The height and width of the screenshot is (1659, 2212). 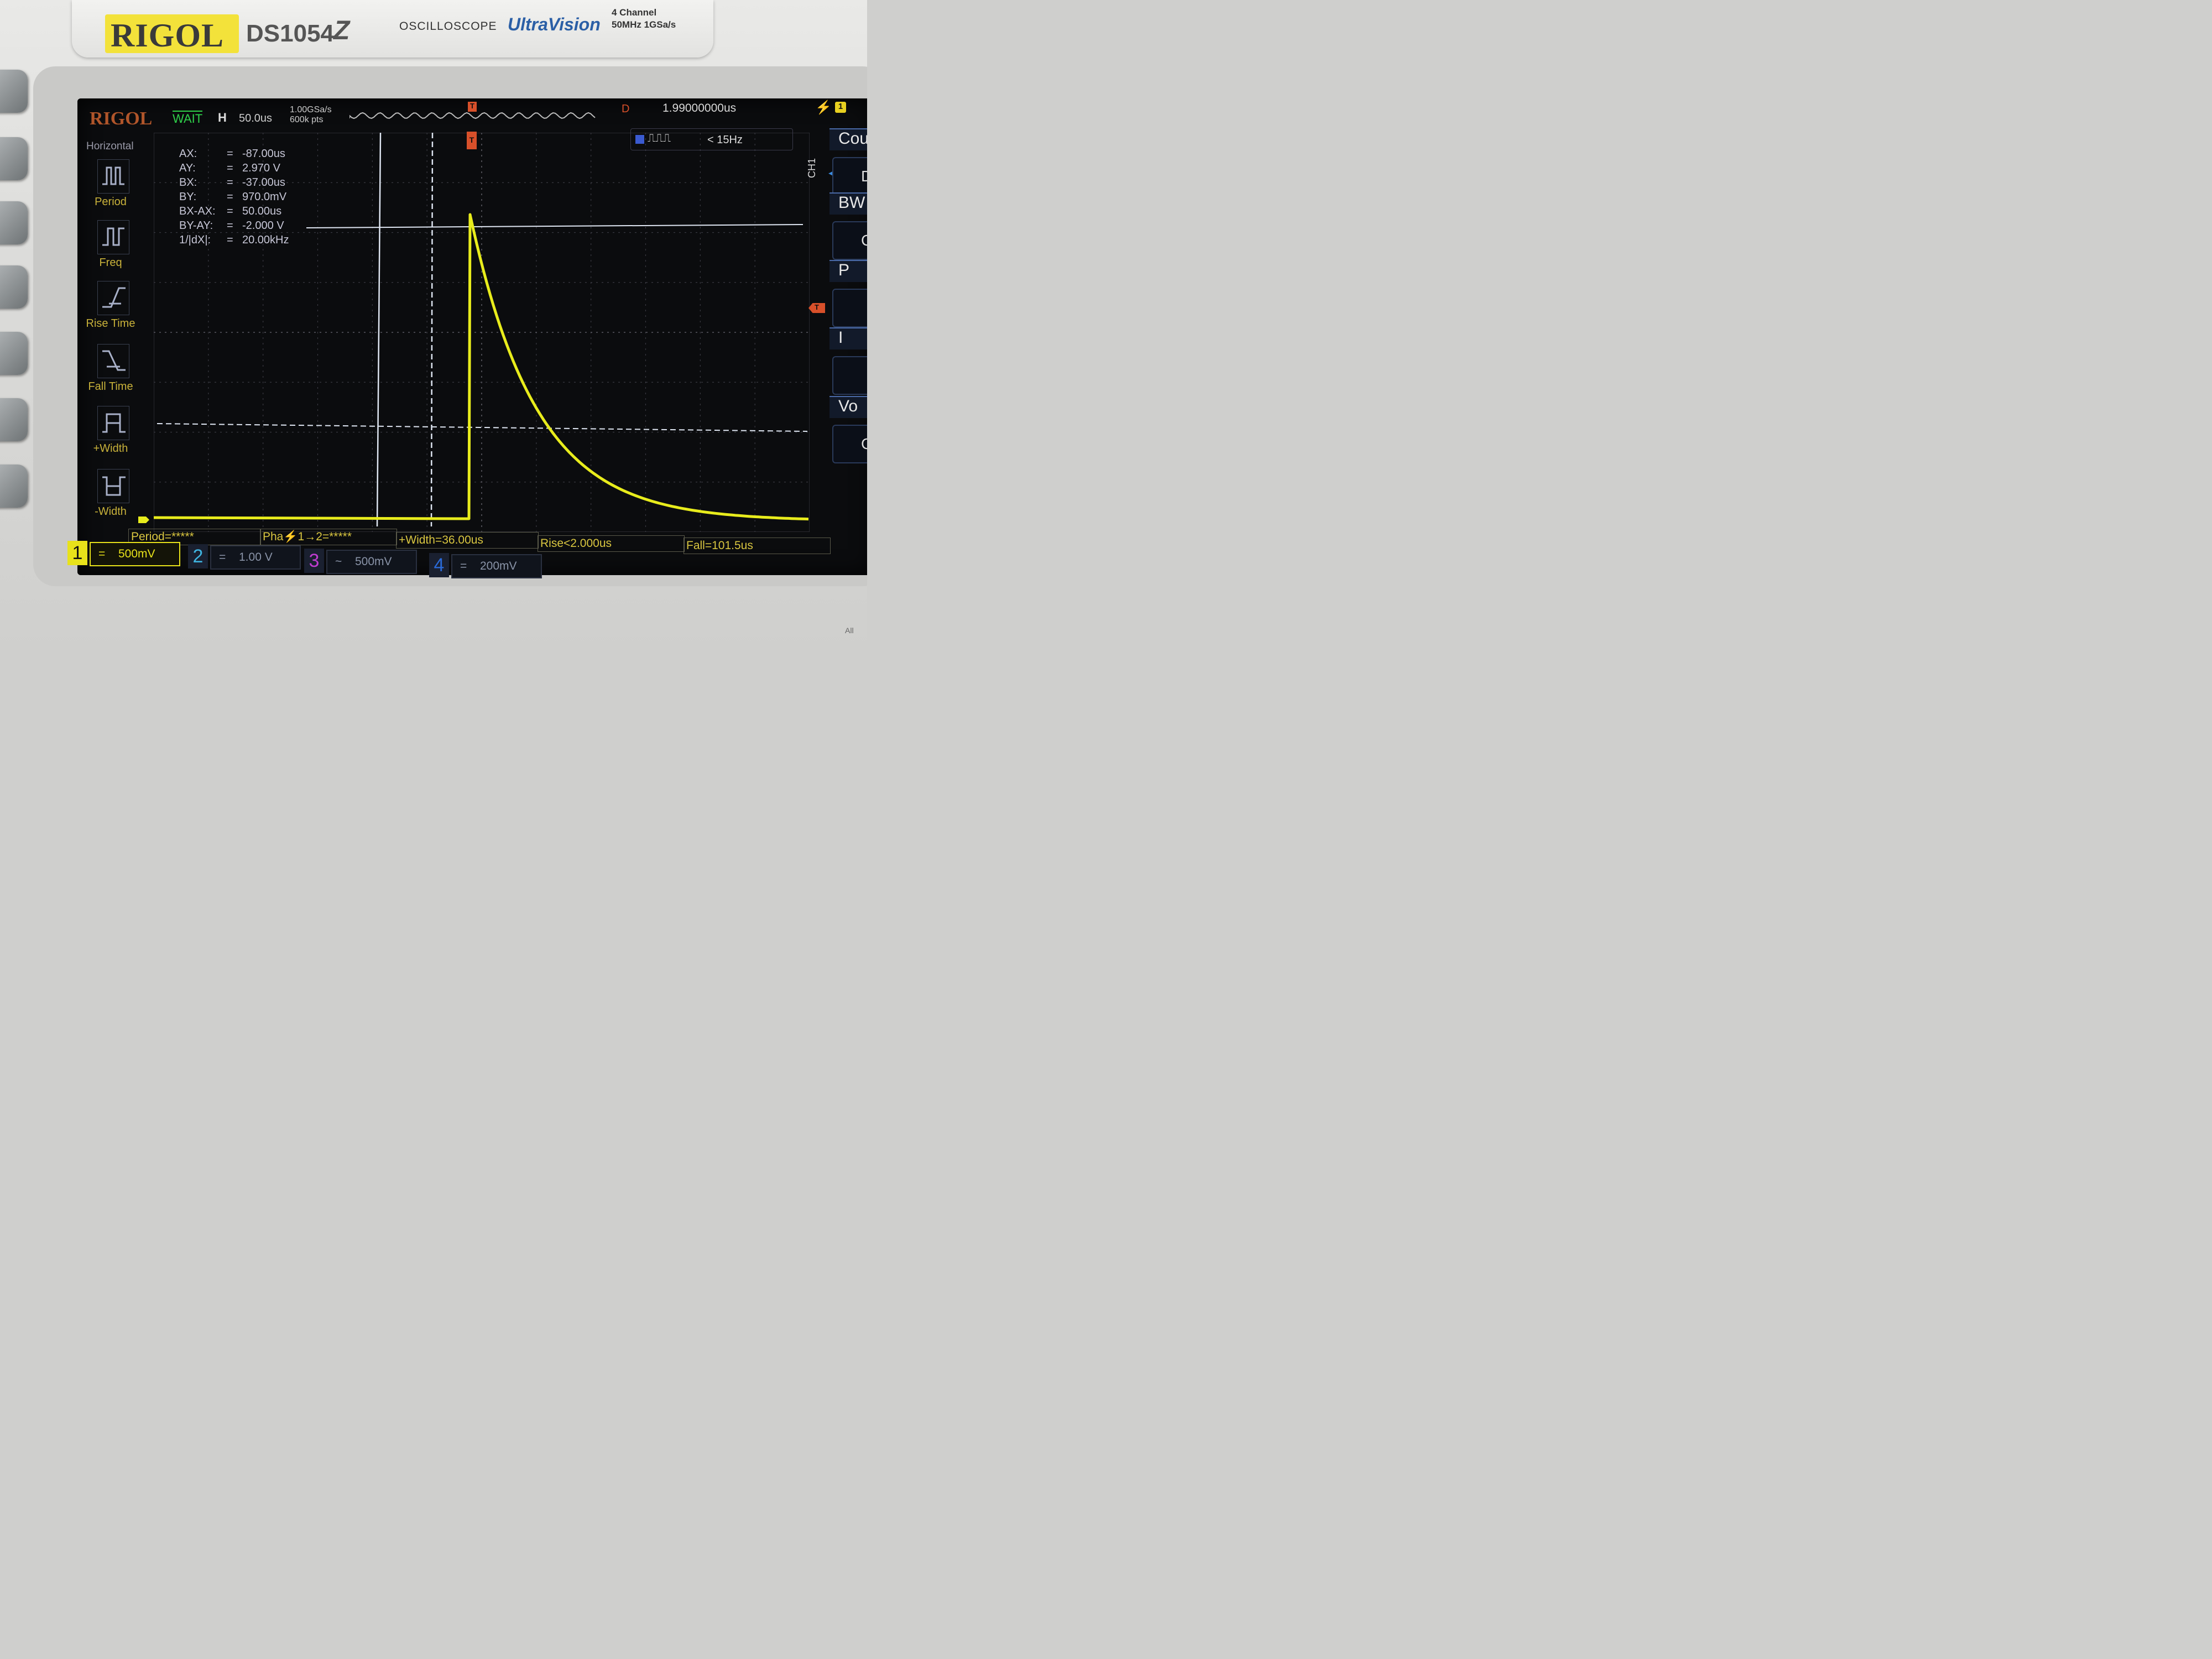 What do you see at coordinates (640, 140) in the screenshot?
I see `counter-channel-badge` at bounding box center [640, 140].